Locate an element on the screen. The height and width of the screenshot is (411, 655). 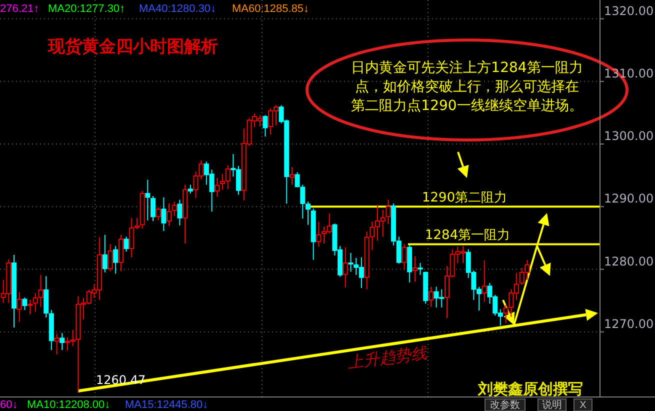
text: MA10:12208.00↓ is located at coordinates (68, 405).